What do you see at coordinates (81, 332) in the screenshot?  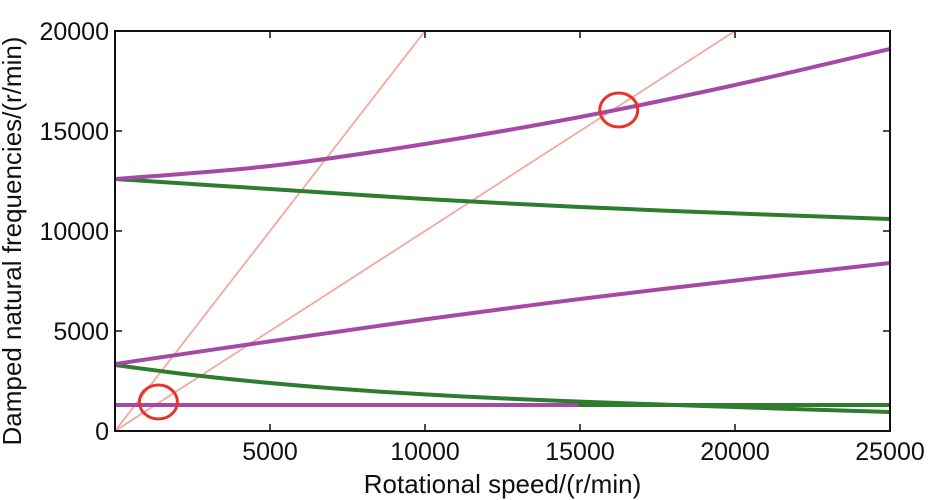 I see `y-tick-label-1: 5000` at bounding box center [81, 332].